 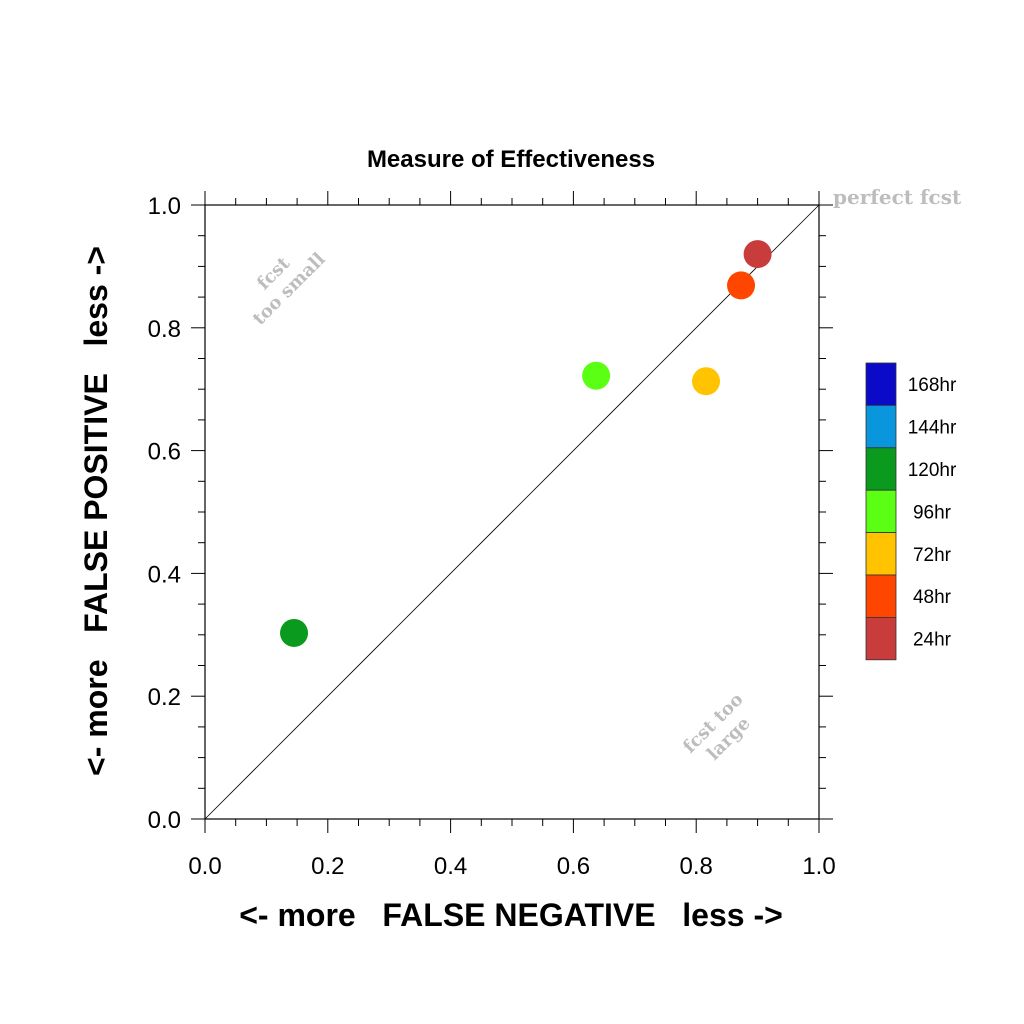 What do you see at coordinates (932, 428) in the screenshot?
I see `legend-label-144hr: 144hr` at bounding box center [932, 428].